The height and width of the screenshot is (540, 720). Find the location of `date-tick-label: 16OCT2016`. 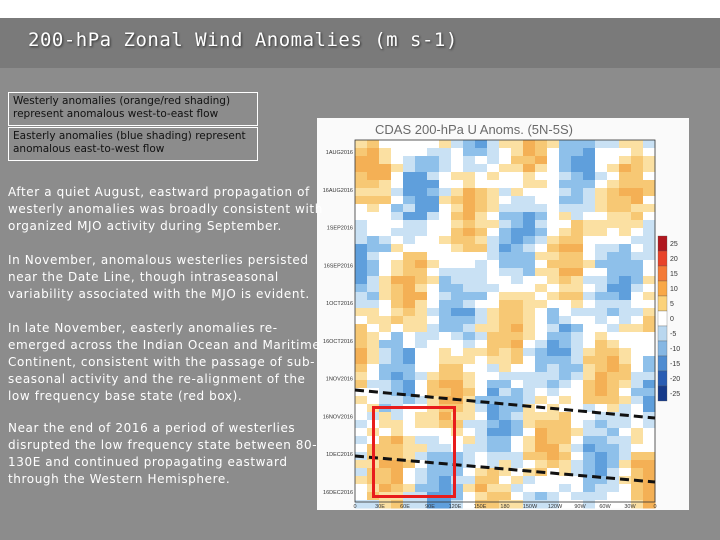

date-tick-label: 16OCT2016 is located at coordinates (338, 342).